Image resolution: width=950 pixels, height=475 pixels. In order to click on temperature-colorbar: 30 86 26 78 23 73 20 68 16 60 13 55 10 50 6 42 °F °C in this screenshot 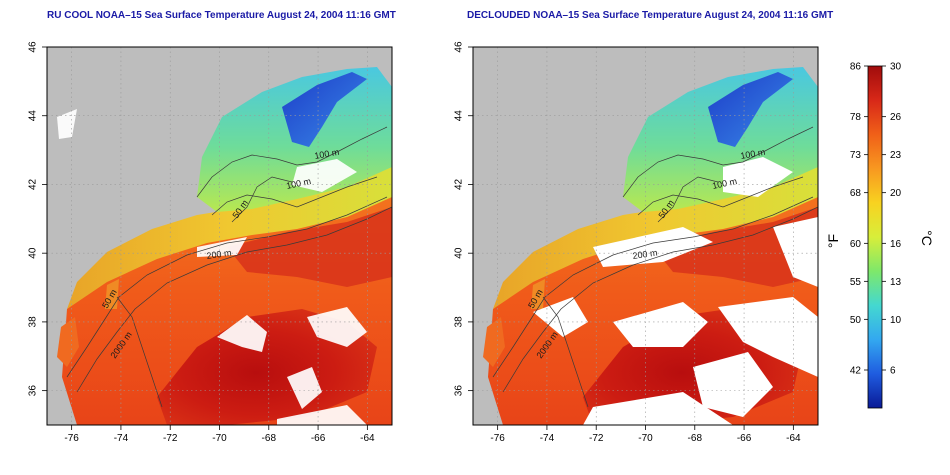, I will do `click(880, 235)`.